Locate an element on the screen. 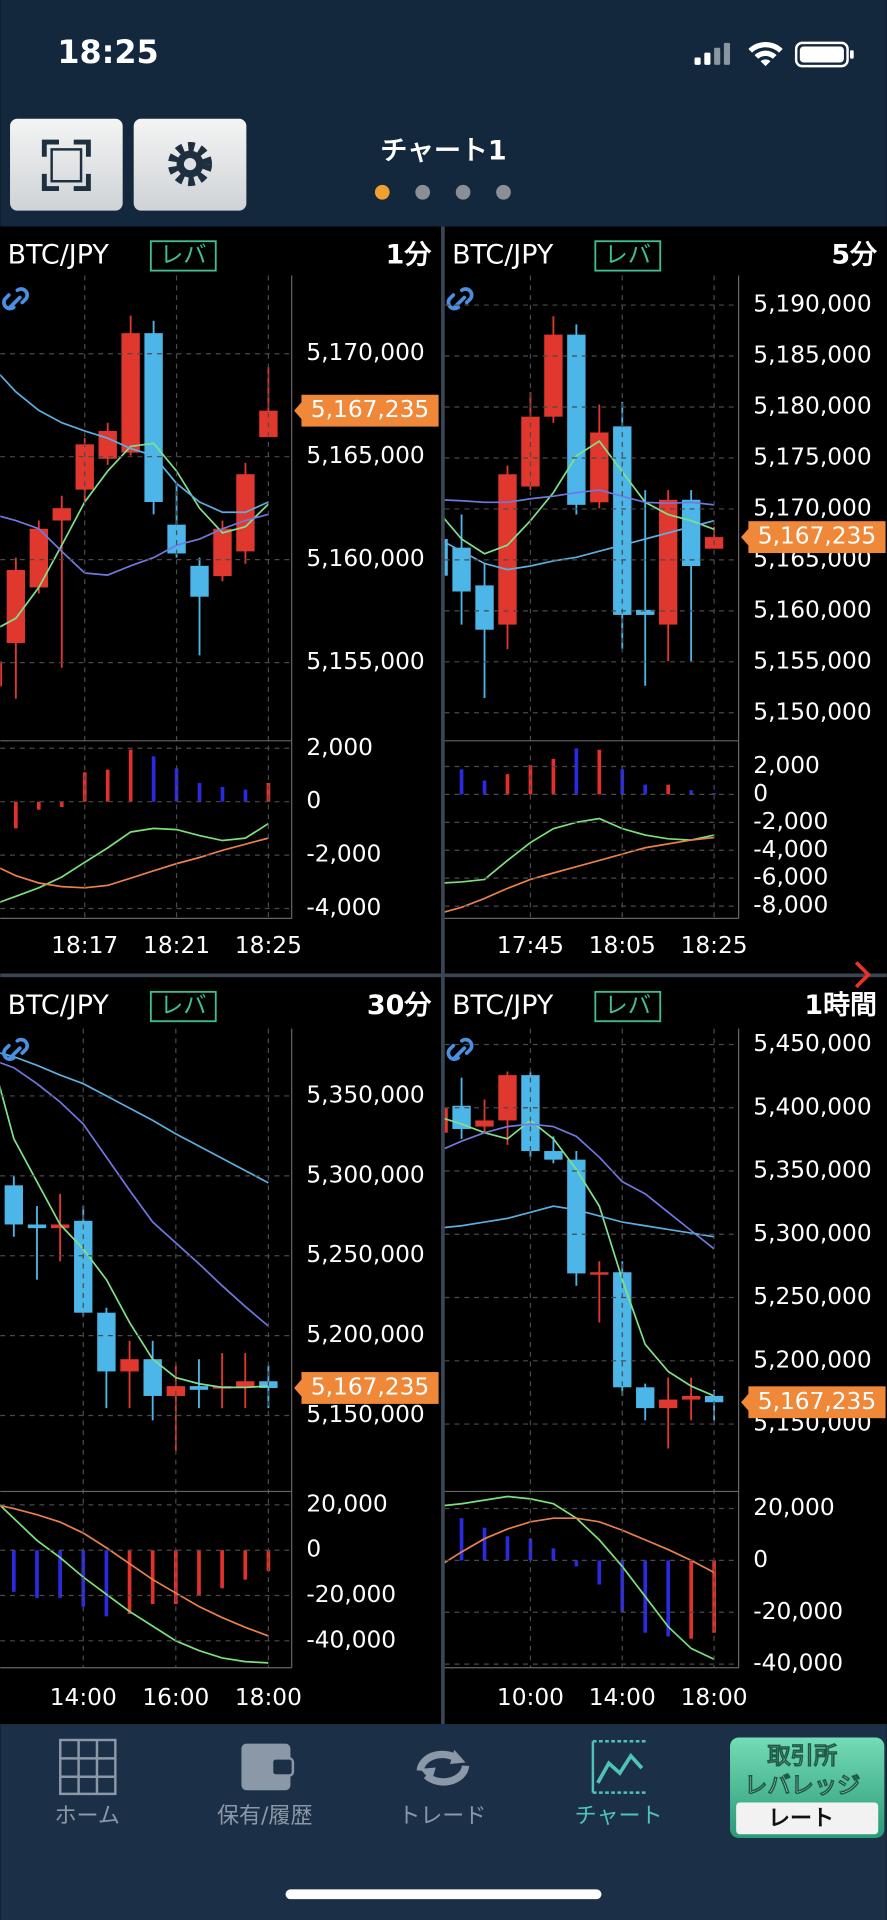 This screenshot has width=887, height=1920. y-tick-label: 5,200,000 is located at coordinates (812, 1359).